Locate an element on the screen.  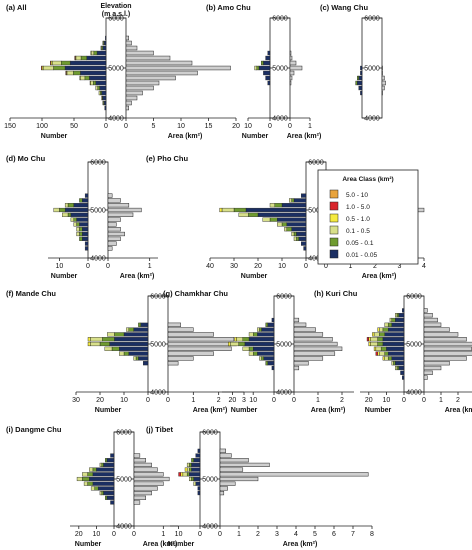
panel-title: (d) Mo Chu is located at coordinates (26, 158).